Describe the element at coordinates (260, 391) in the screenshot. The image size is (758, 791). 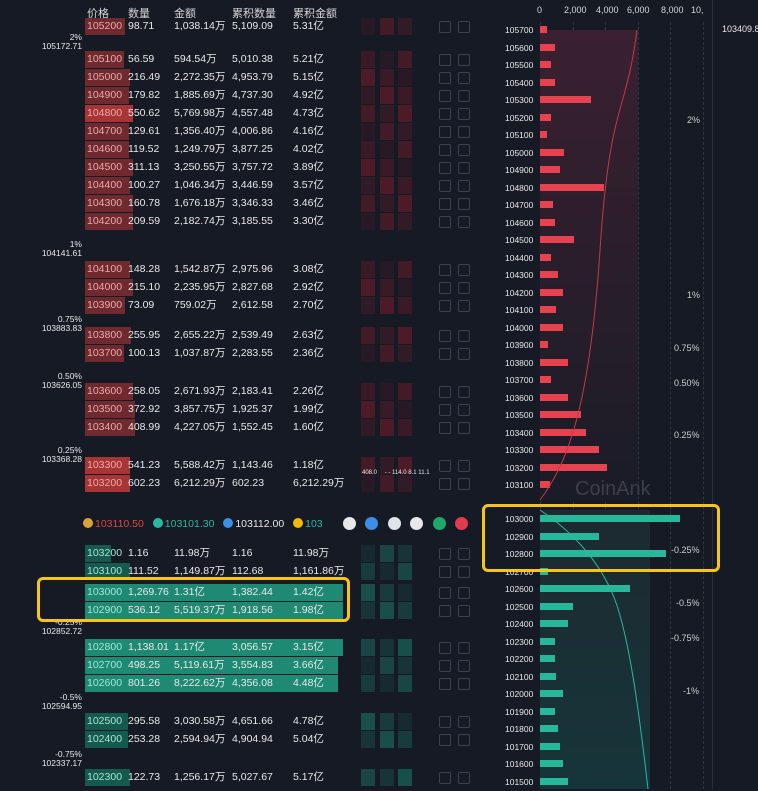
I see `ask-row: 103600 258.05 2,671.93万 2,183.41 2.26亿` at that location.